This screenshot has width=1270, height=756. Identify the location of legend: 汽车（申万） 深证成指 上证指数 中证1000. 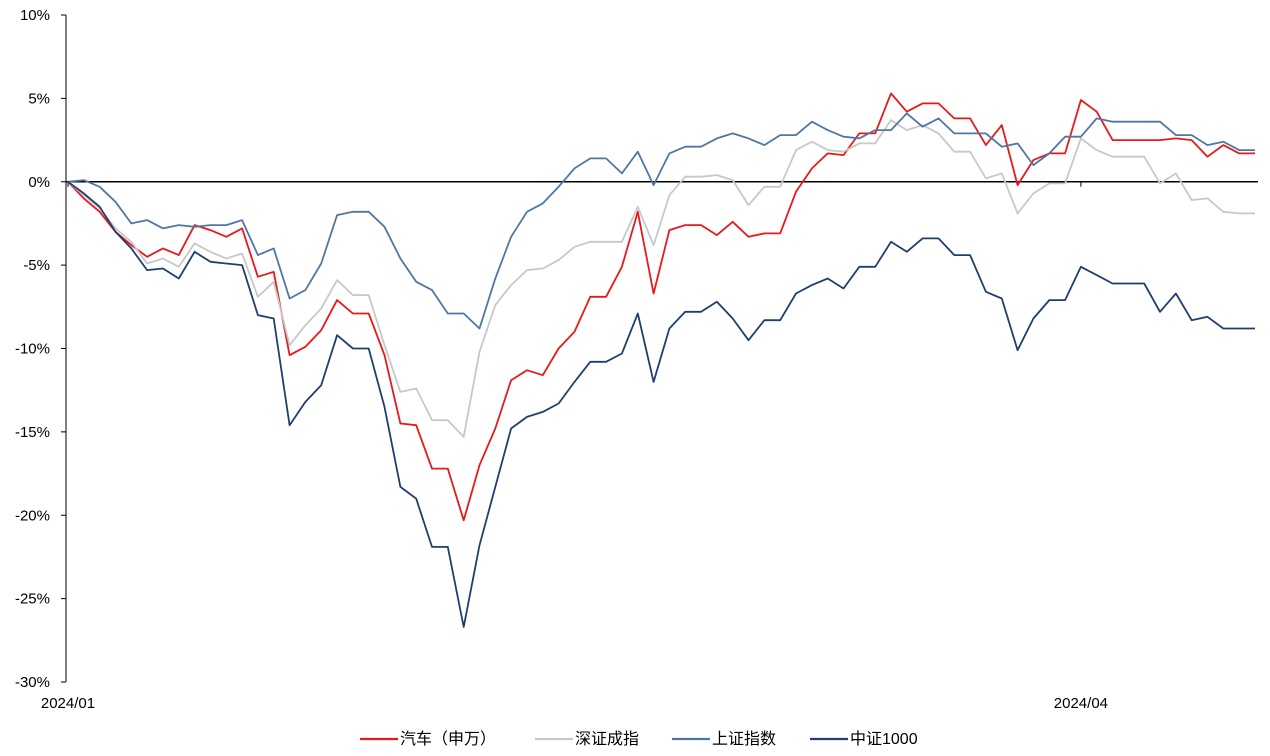
(639, 739).